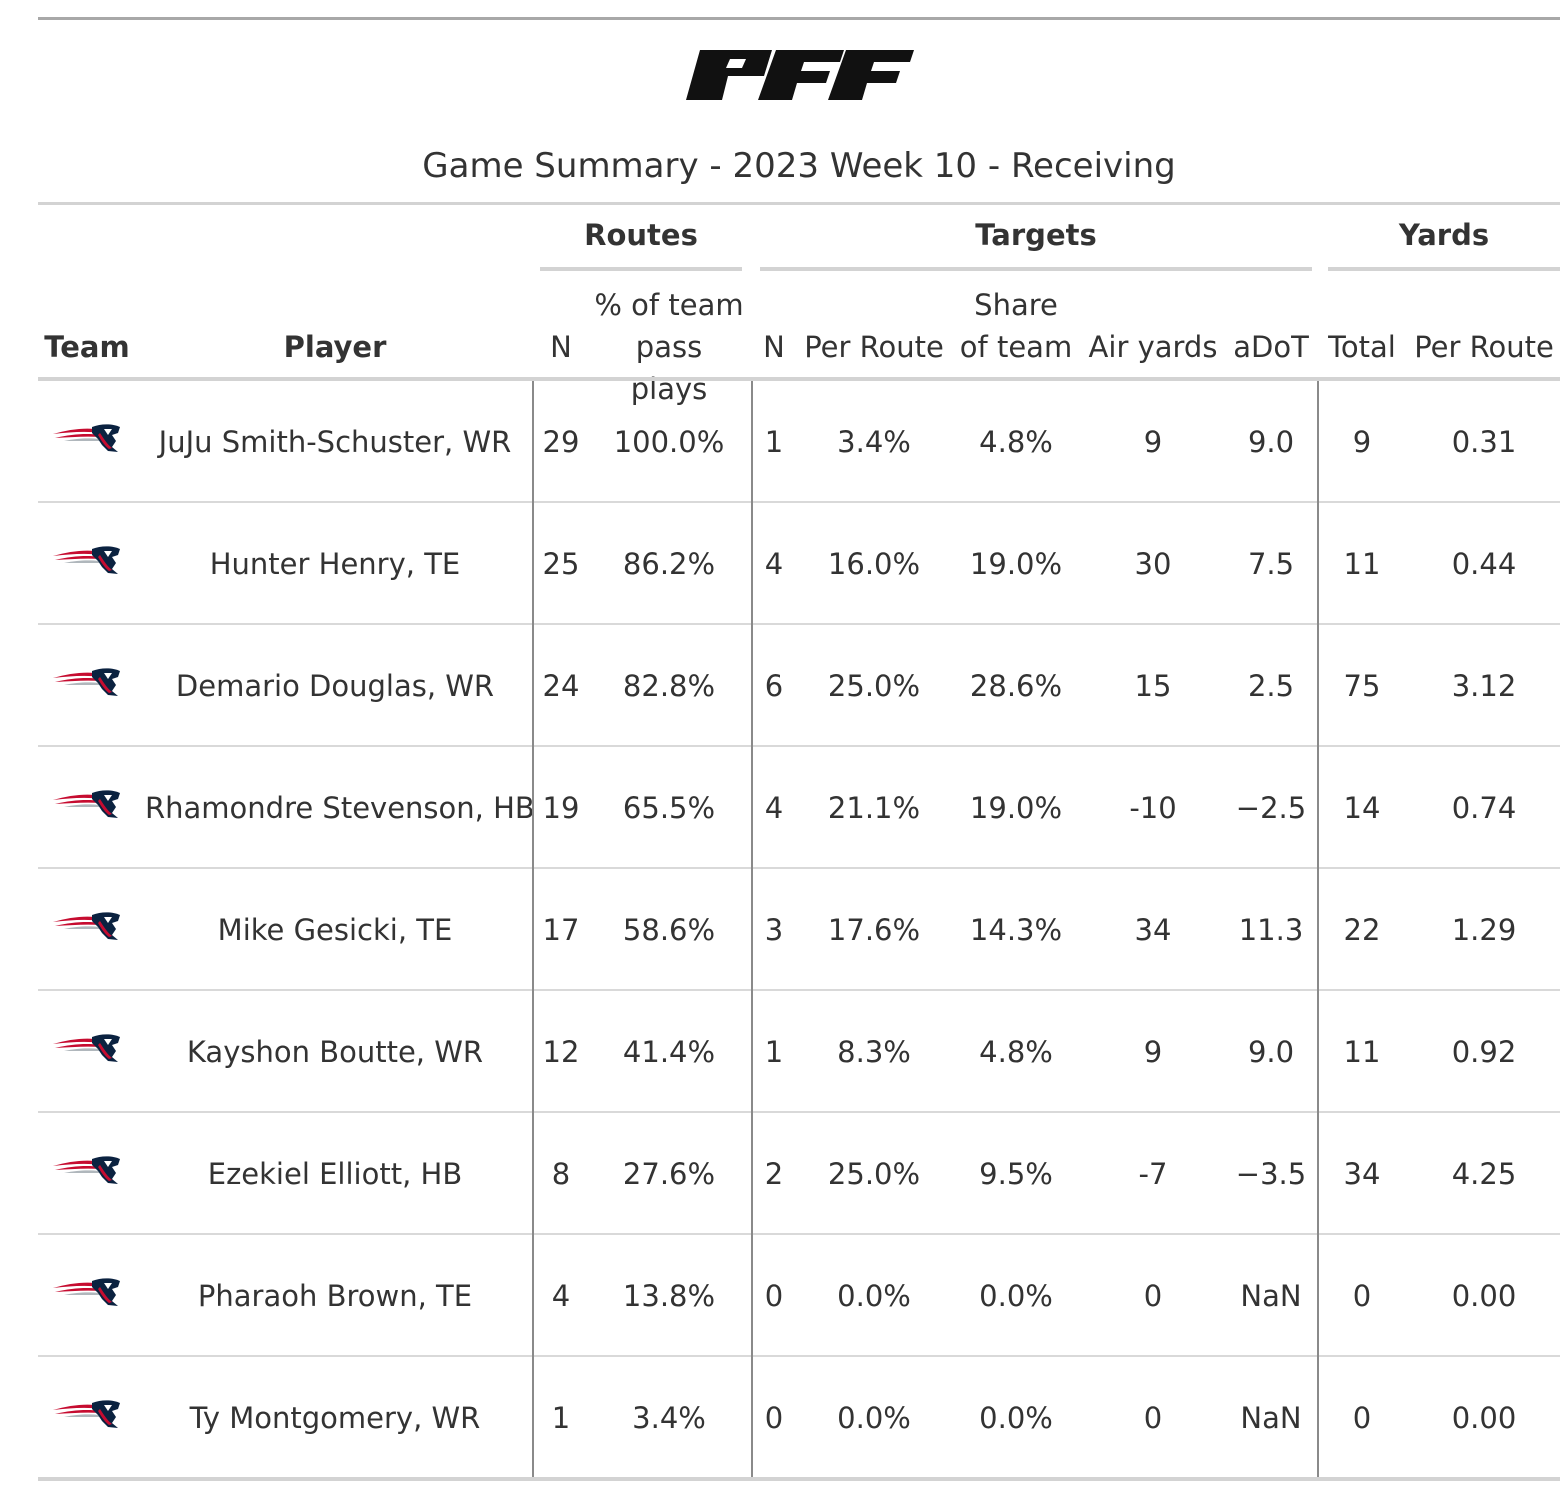  What do you see at coordinates (874, 686) in the screenshot?
I see `cell-targets-per-route: 25.0%` at bounding box center [874, 686].